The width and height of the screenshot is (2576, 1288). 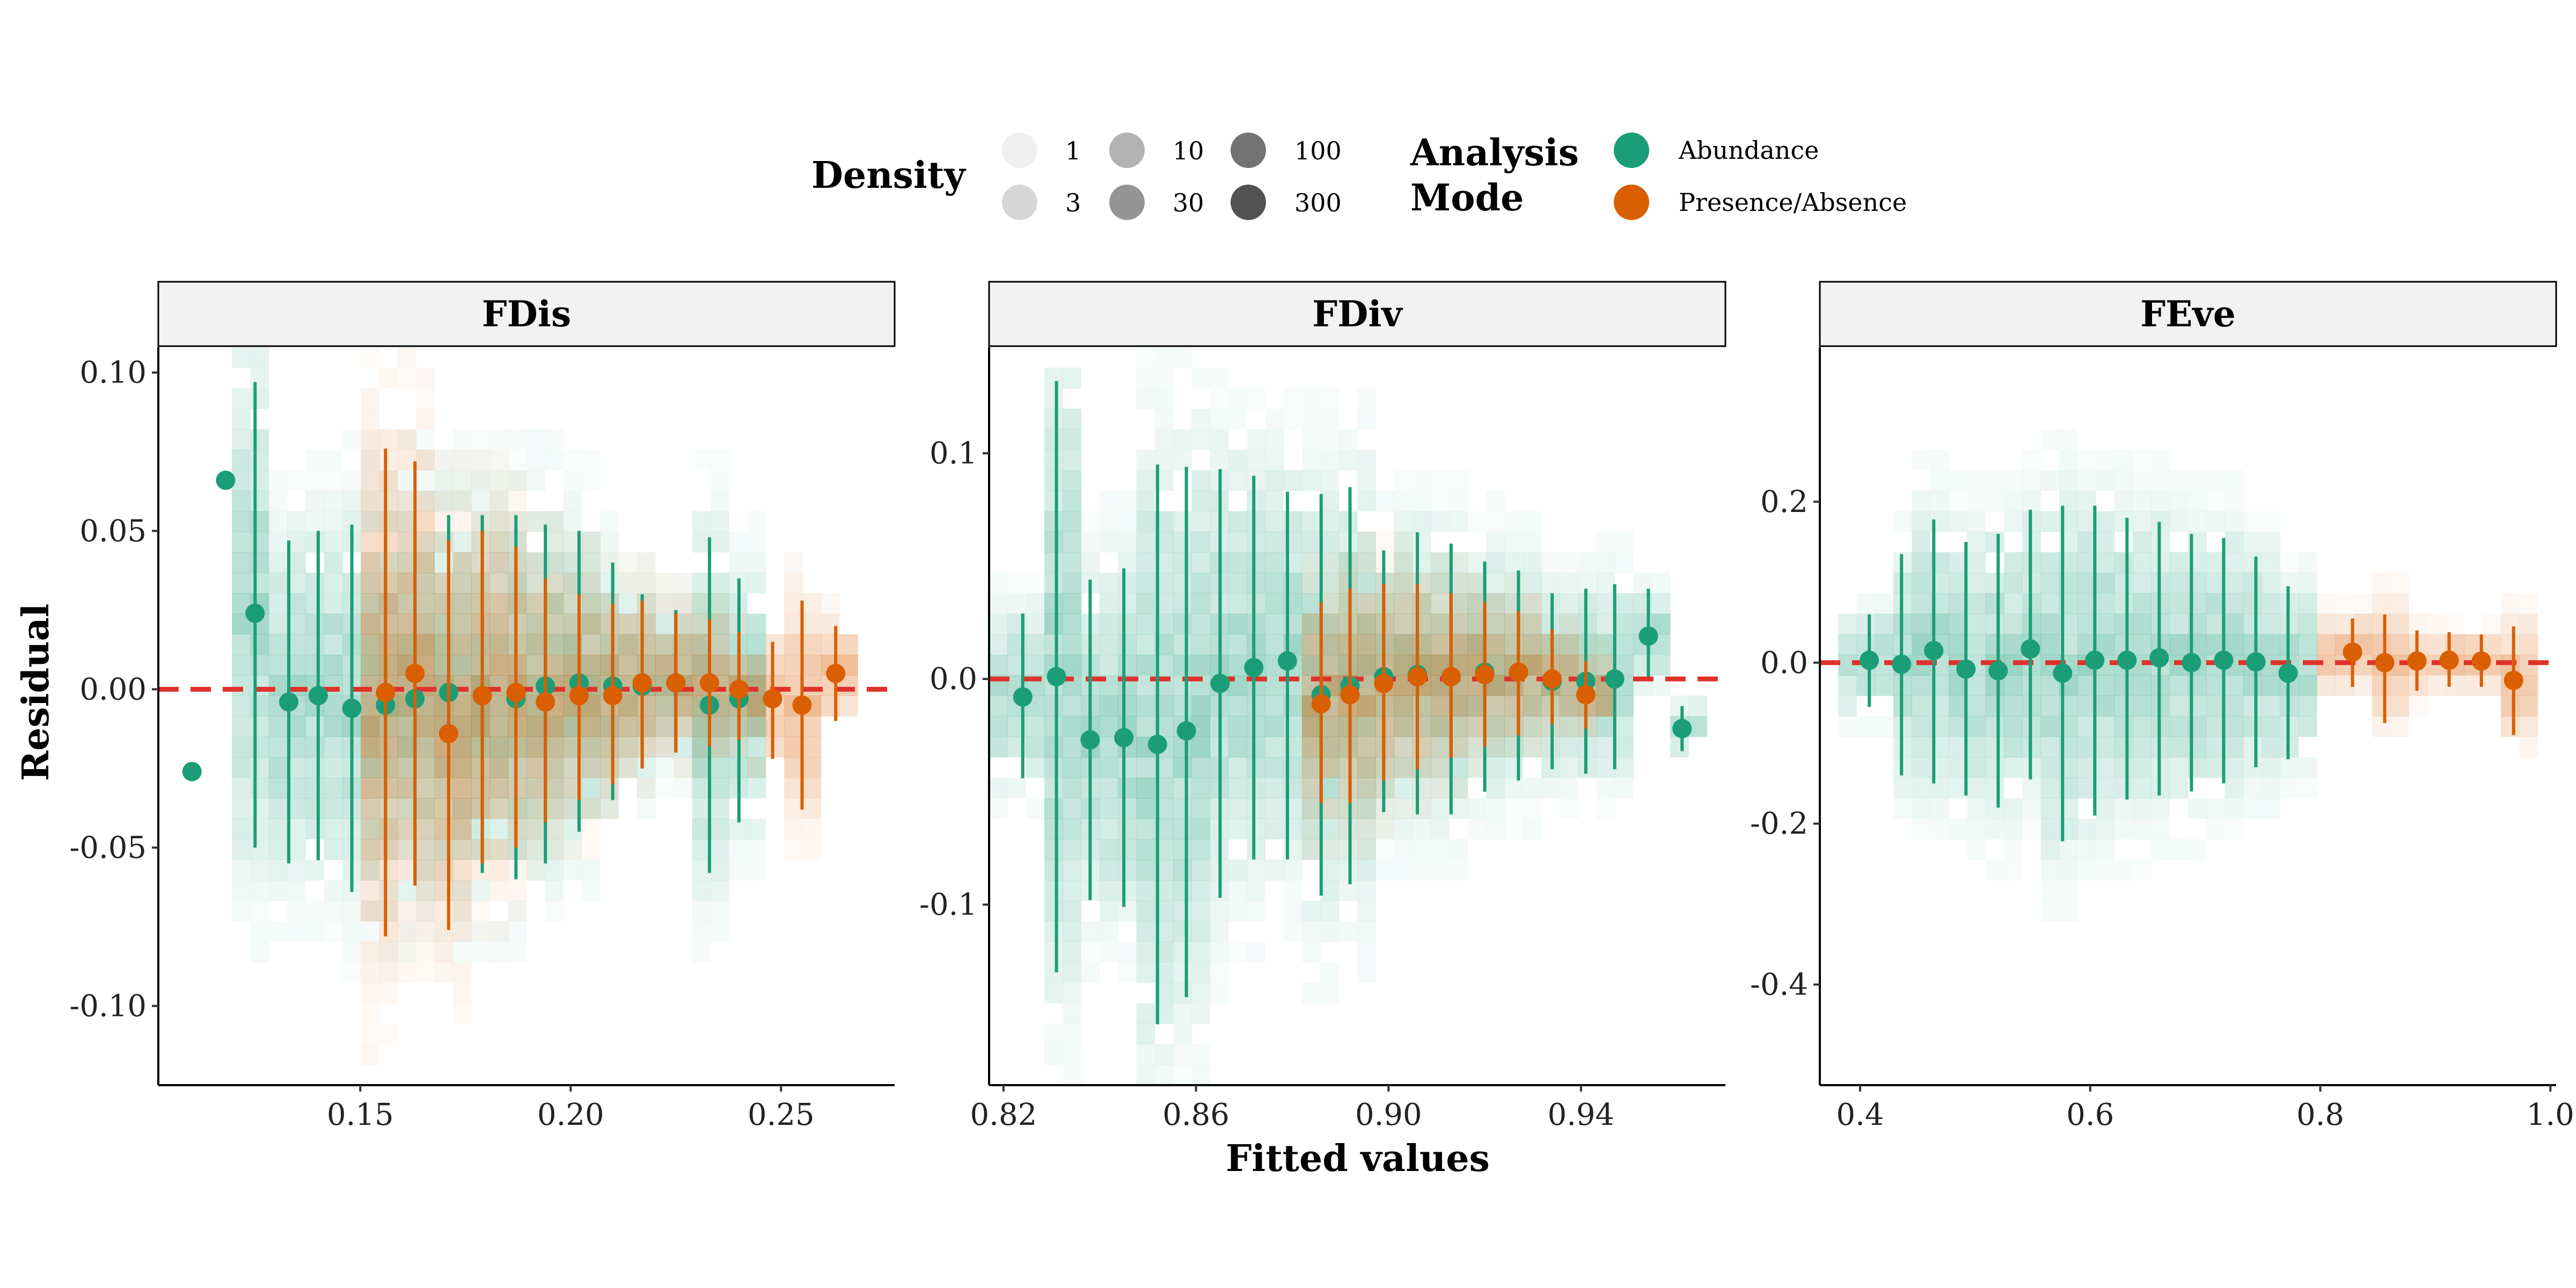 What do you see at coordinates (953, 453) in the screenshot?
I see `y-tick-label: 0.1` at bounding box center [953, 453].